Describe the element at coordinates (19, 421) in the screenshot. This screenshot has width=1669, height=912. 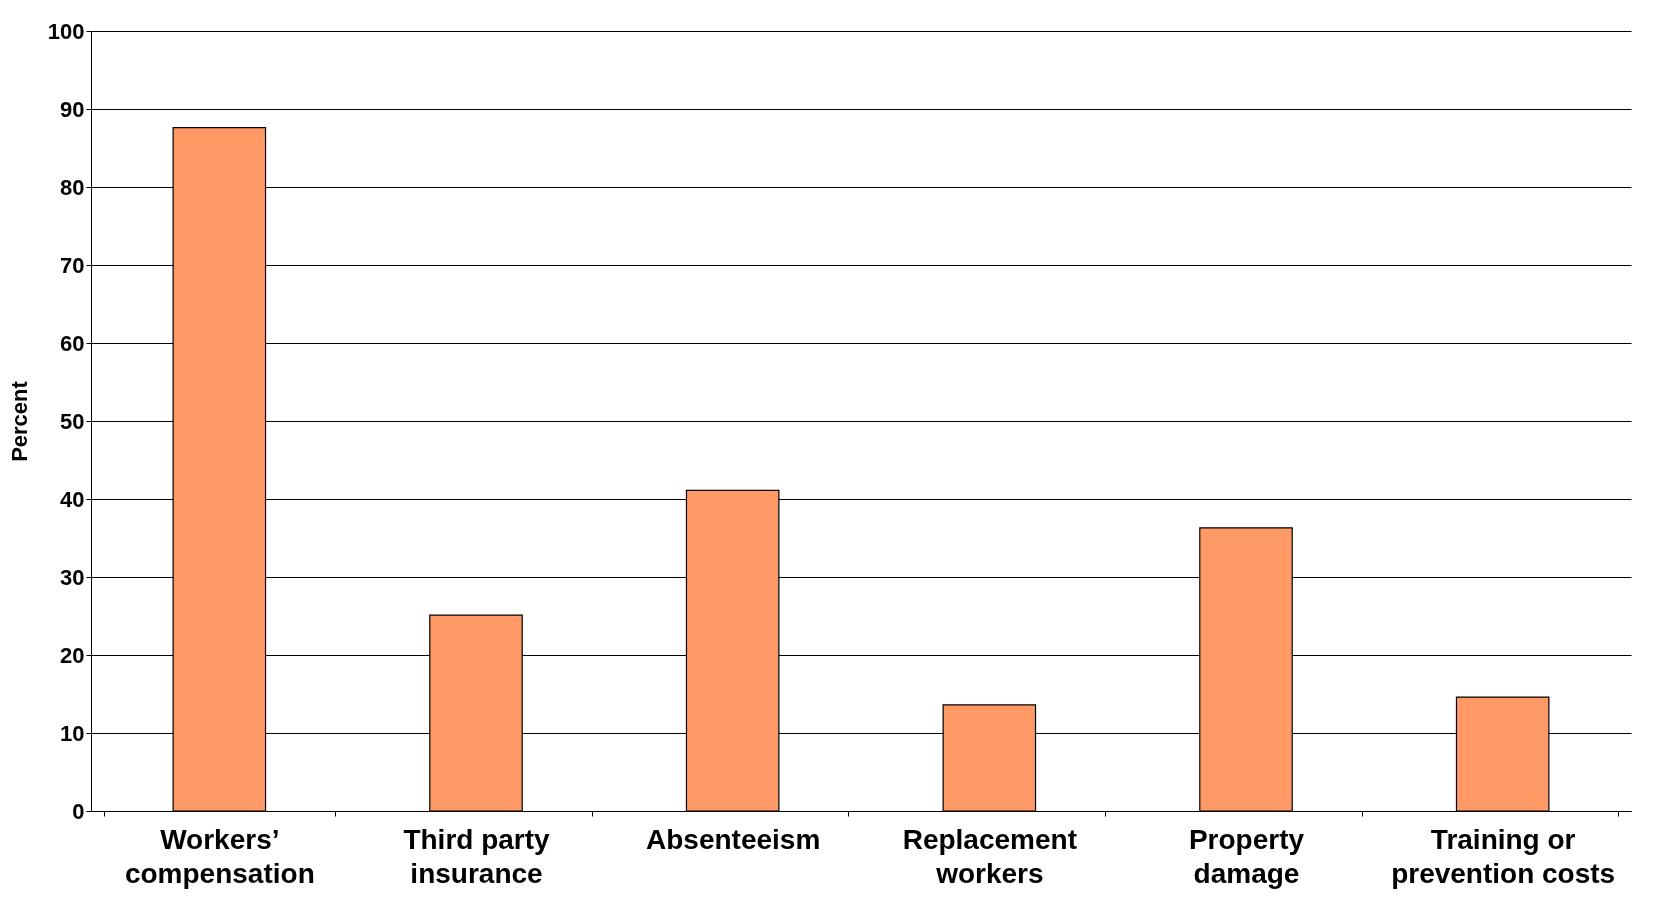
I see `y-axis-title: Percent` at that location.